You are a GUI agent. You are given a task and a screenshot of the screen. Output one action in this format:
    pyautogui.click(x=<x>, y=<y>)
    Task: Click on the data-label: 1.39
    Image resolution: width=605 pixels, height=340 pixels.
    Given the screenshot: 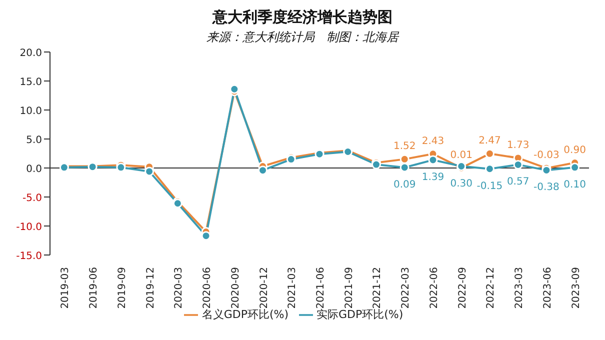 What is the action you would take?
    pyautogui.click(x=433, y=177)
    